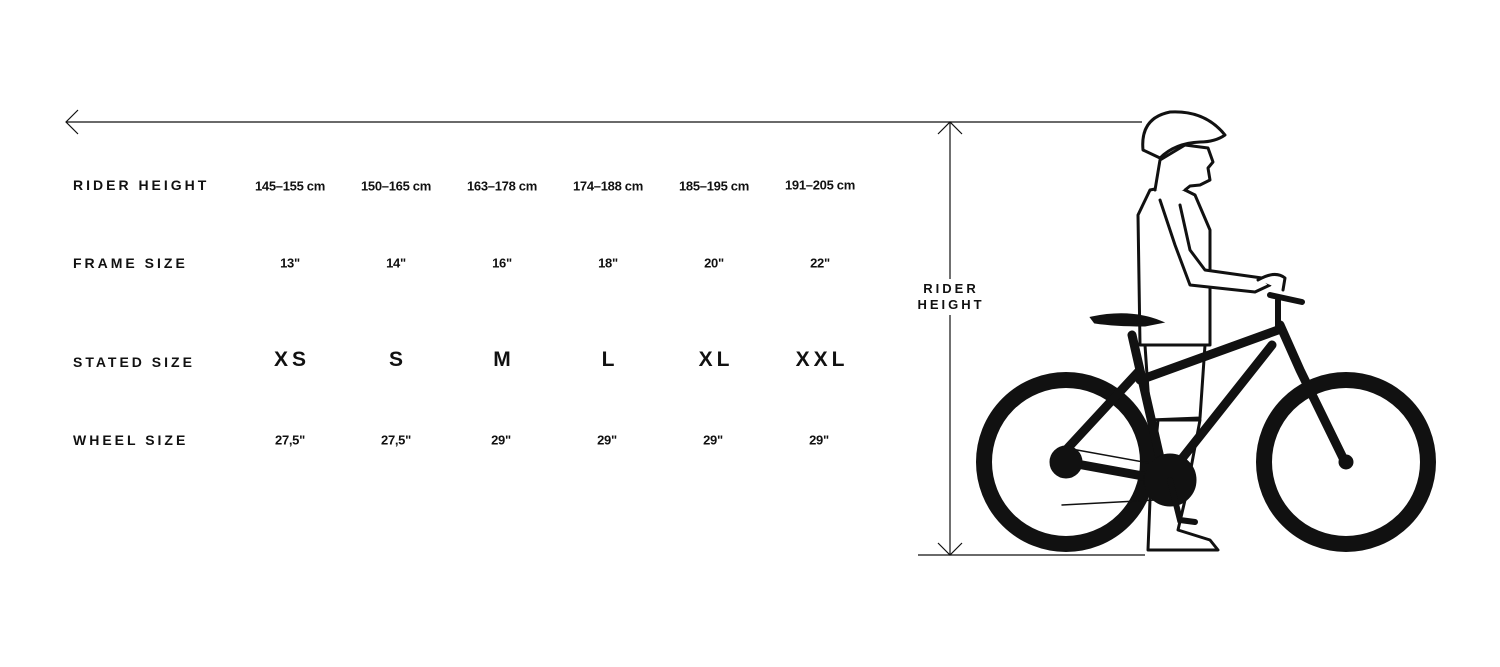 This screenshot has height=667, width=1500. What do you see at coordinates (1172, 405) in the screenshot?
I see `frame` at bounding box center [1172, 405].